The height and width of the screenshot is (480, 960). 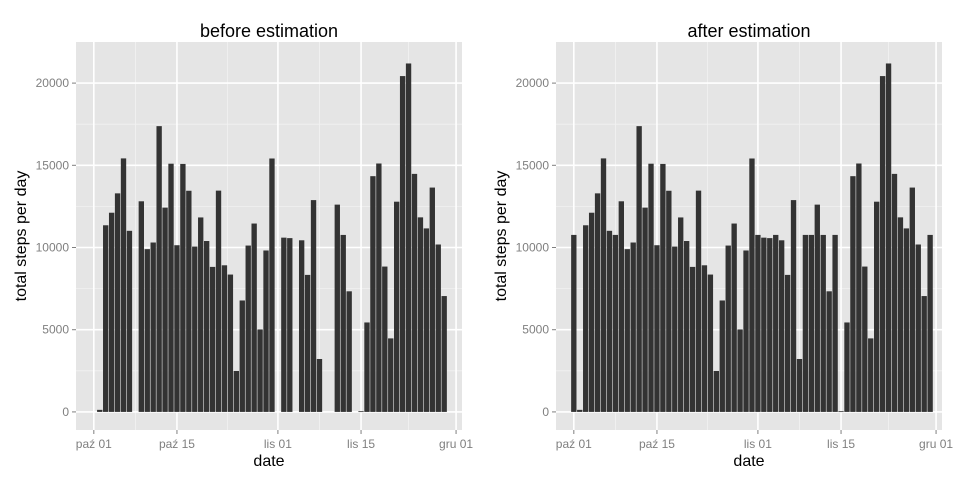 What do you see at coordinates (574, 444) in the screenshot?
I see `x-tick-label: paź 01` at bounding box center [574, 444].